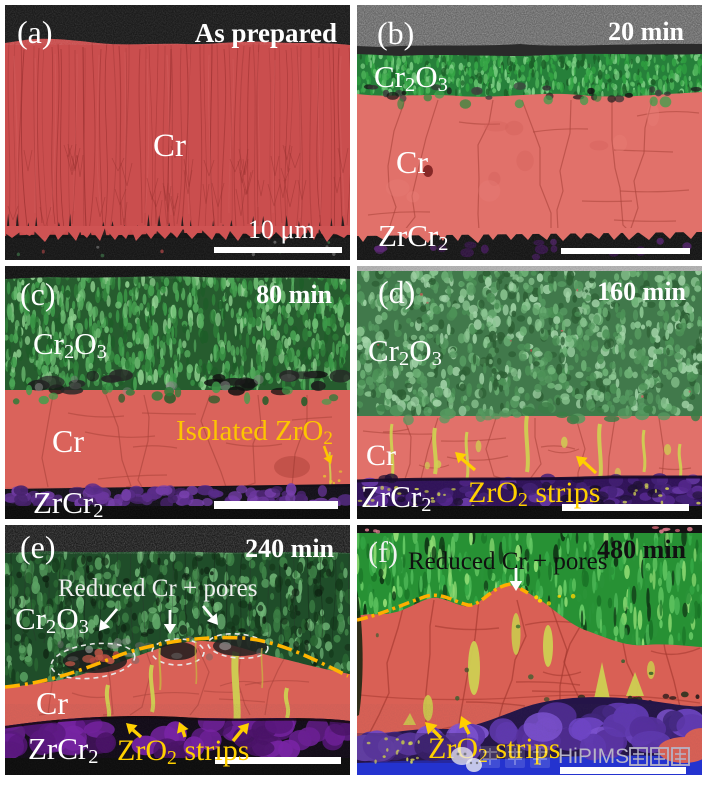  I want to click on svg-text: (c), so click(38, 294).